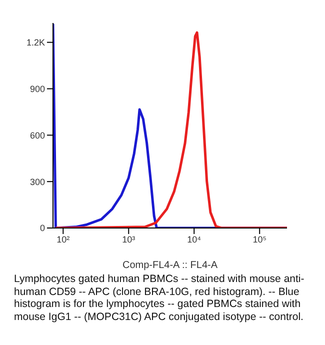 The width and height of the screenshot is (325, 345). I want to click on text: Lymphocytes gated human PBMCs -- stained with mouse anti-human CD59 -- APC (clone BRA-10G, red histogram). -- Blue histogram is for the lymphocytes -- gated PBMCs stained with mouse IgG1 -- (MOPC31C) APC conjugated isotype -- control., so click(160, 298).